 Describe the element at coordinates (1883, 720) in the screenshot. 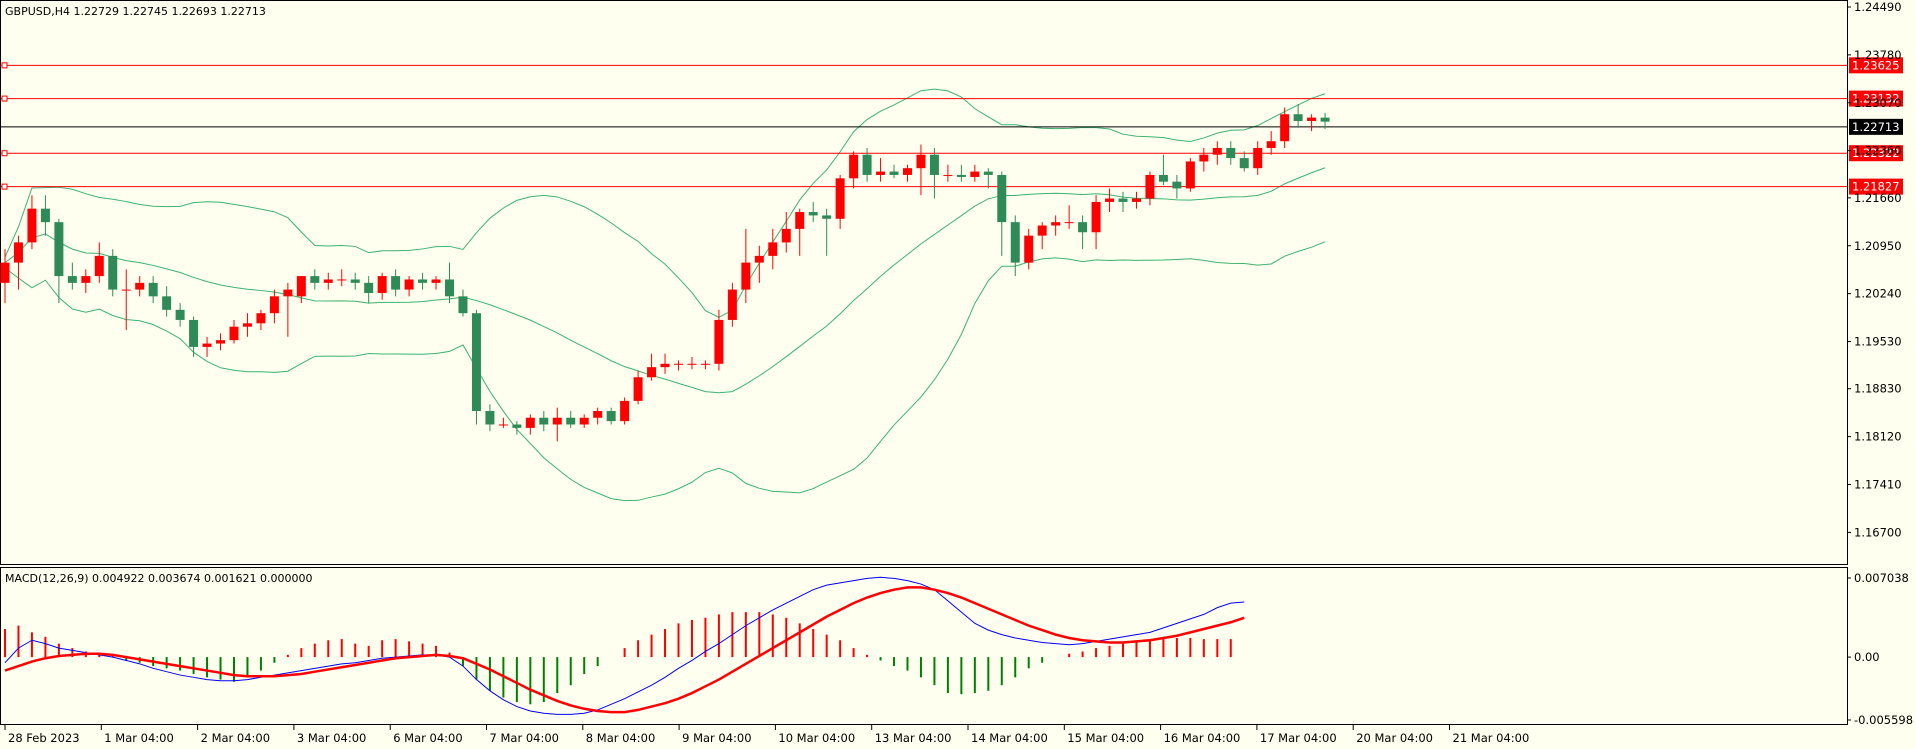

I see `macd-tick-label: -0.005598` at that location.